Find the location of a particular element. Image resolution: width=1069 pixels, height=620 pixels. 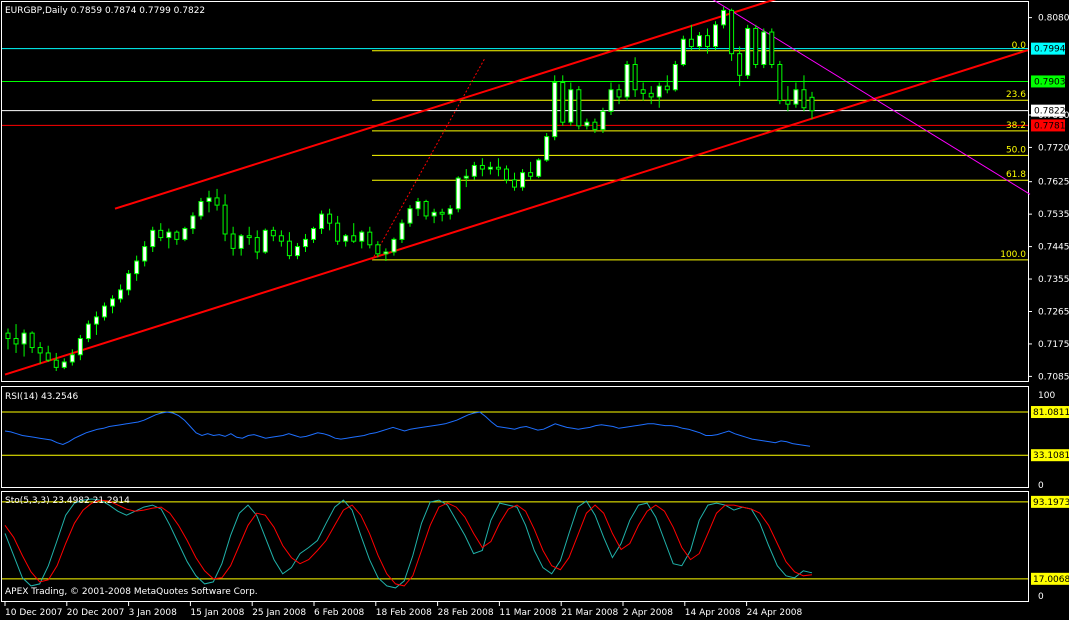

rsi-level-label: 81.0811 is located at coordinates (1051, 413).